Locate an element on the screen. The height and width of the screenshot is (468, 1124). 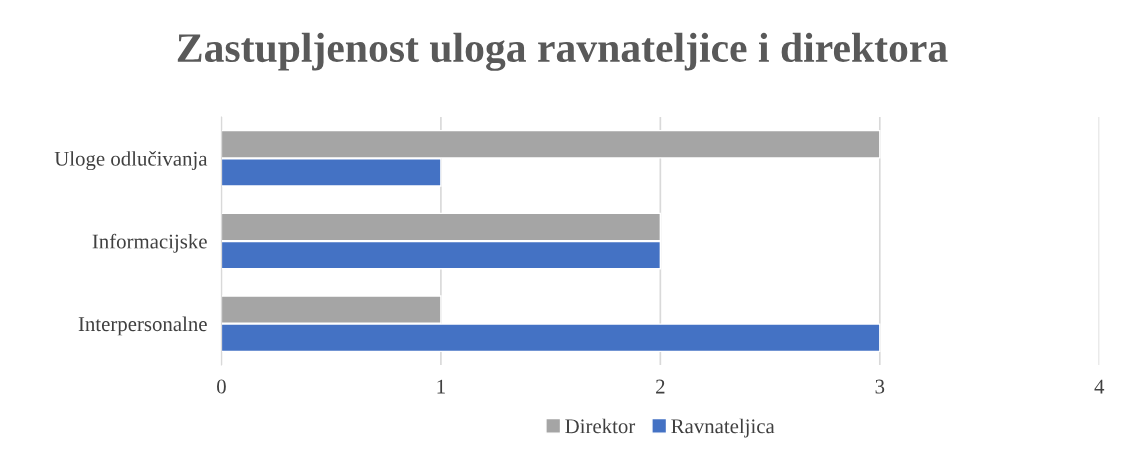
chart-title: Zastupljenost uloga ravnateljice i direktora is located at coordinates (562, 51).